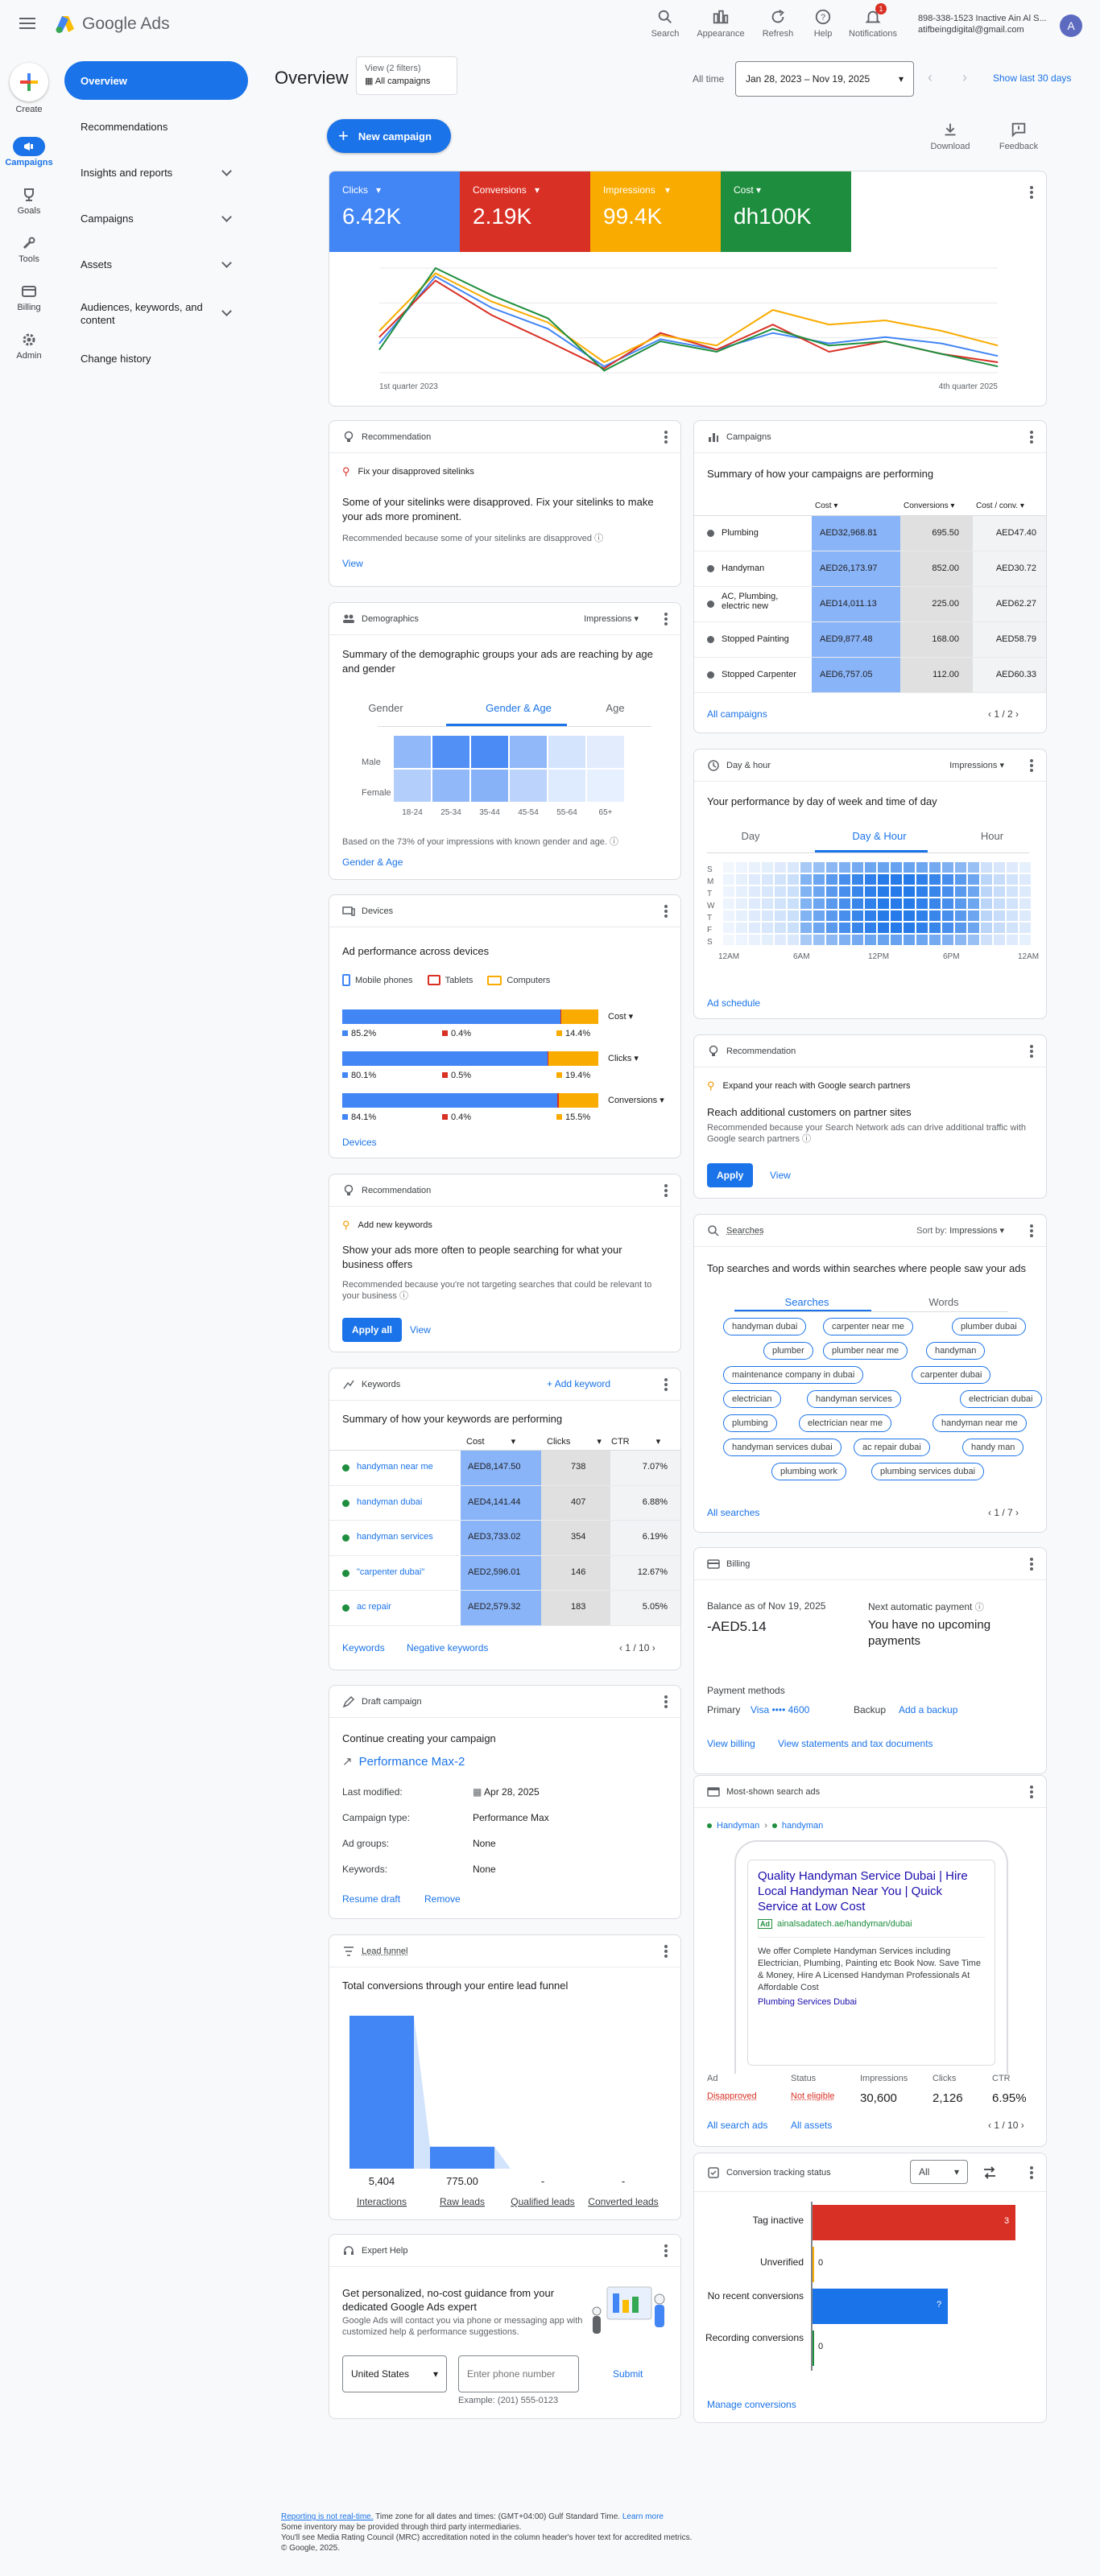 This screenshot has height=2576, width=1100. Describe the element at coordinates (394, 211) in the screenshot. I see `metric-tile-clicks: Clicks ▾ 6.42K` at that location.